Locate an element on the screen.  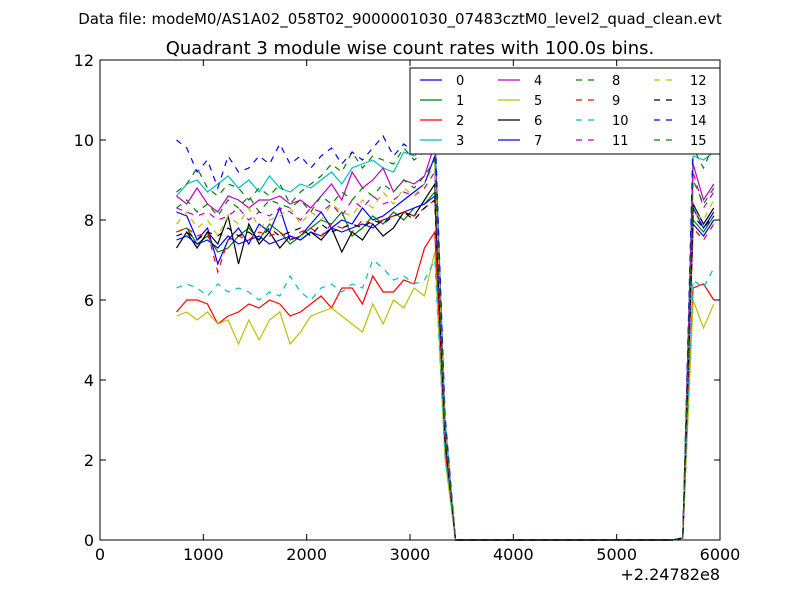
legend-label-6: 6 is located at coordinates (538, 121).